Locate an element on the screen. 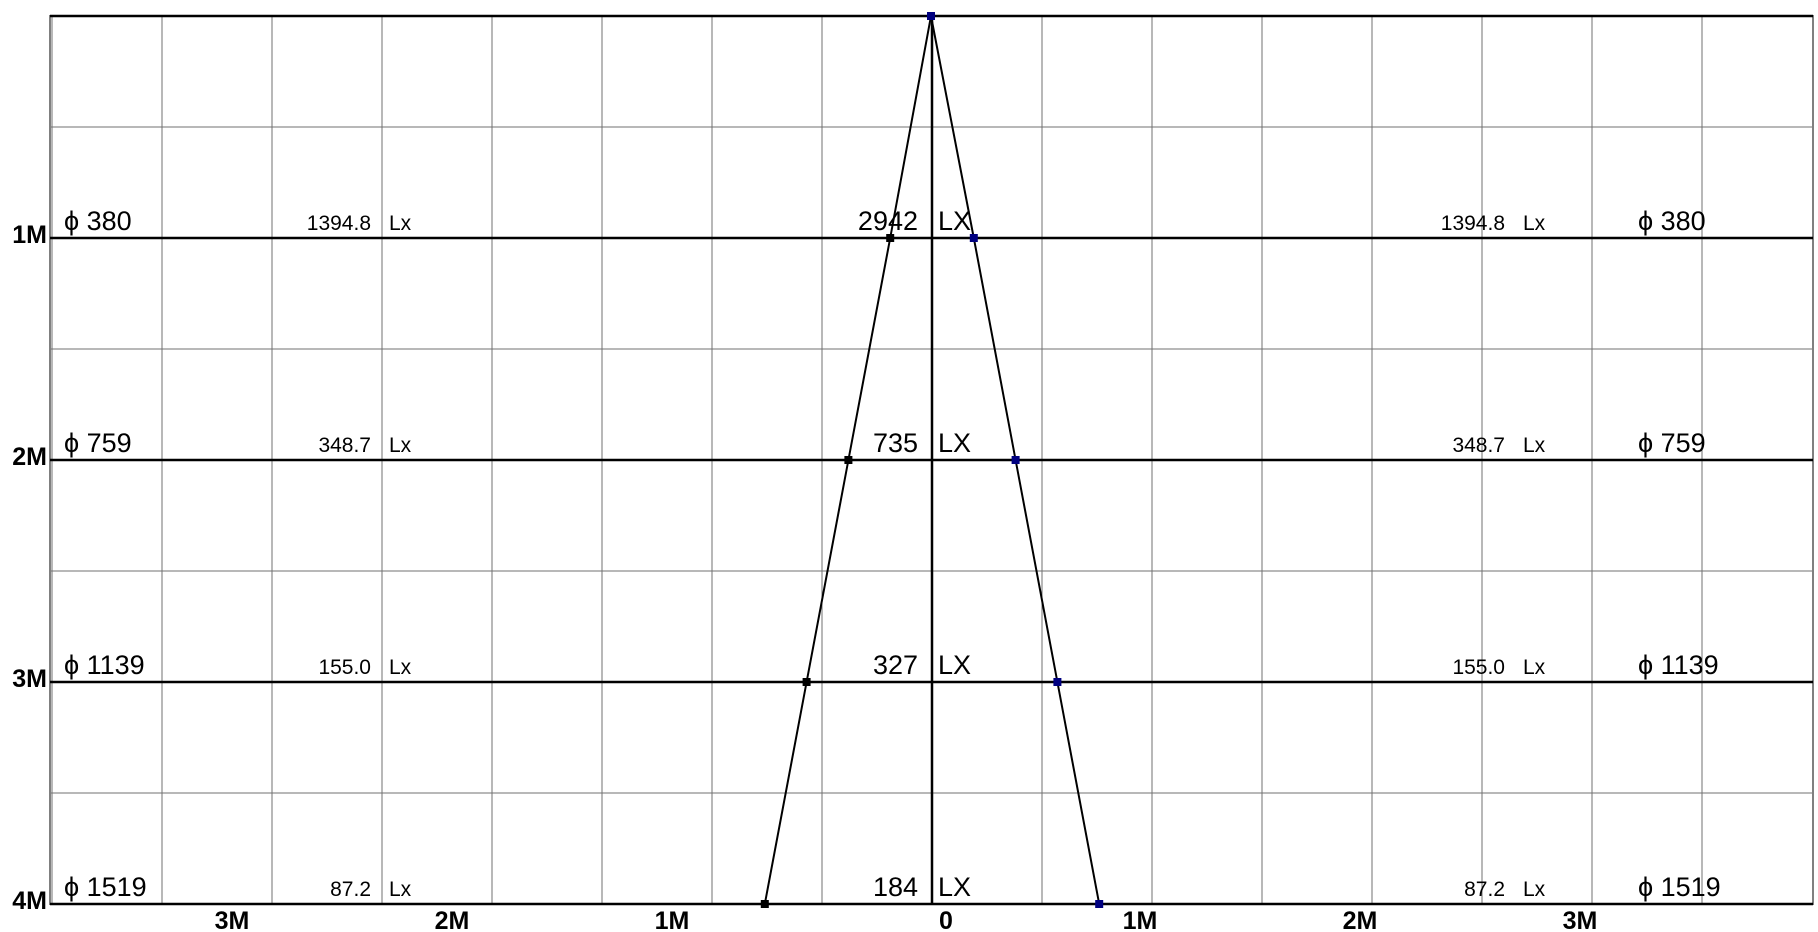 The width and height of the screenshot is (1818, 932). distance-level-label: 3M is located at coordinates (29, 679).